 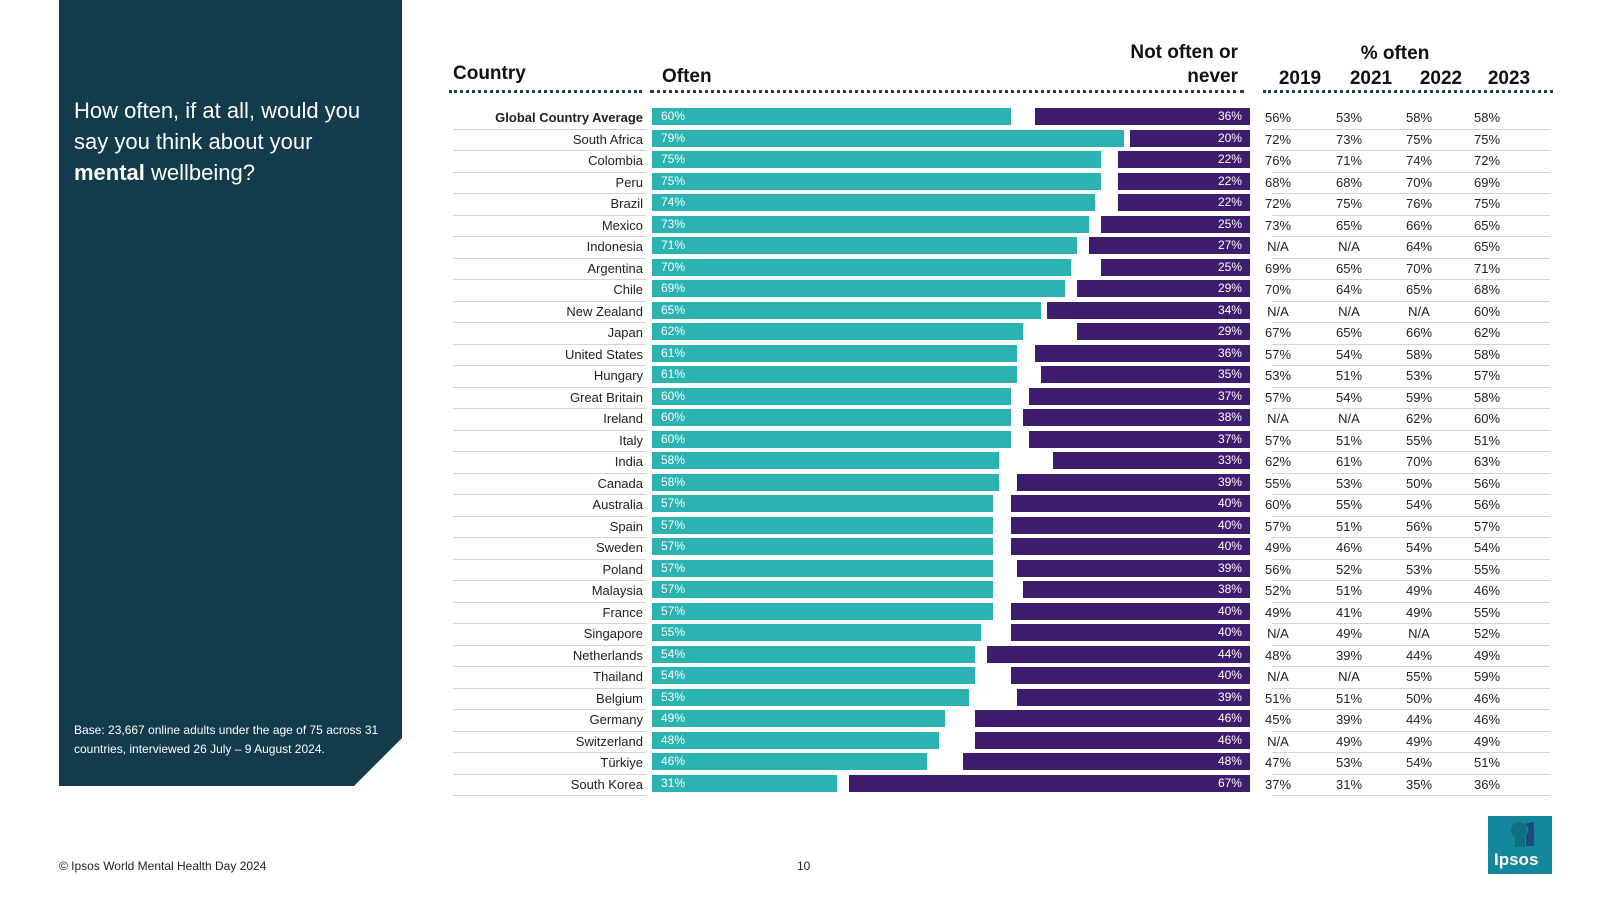 I want to click on trend-value-2023: 55%, so click(x=1487, y=612).